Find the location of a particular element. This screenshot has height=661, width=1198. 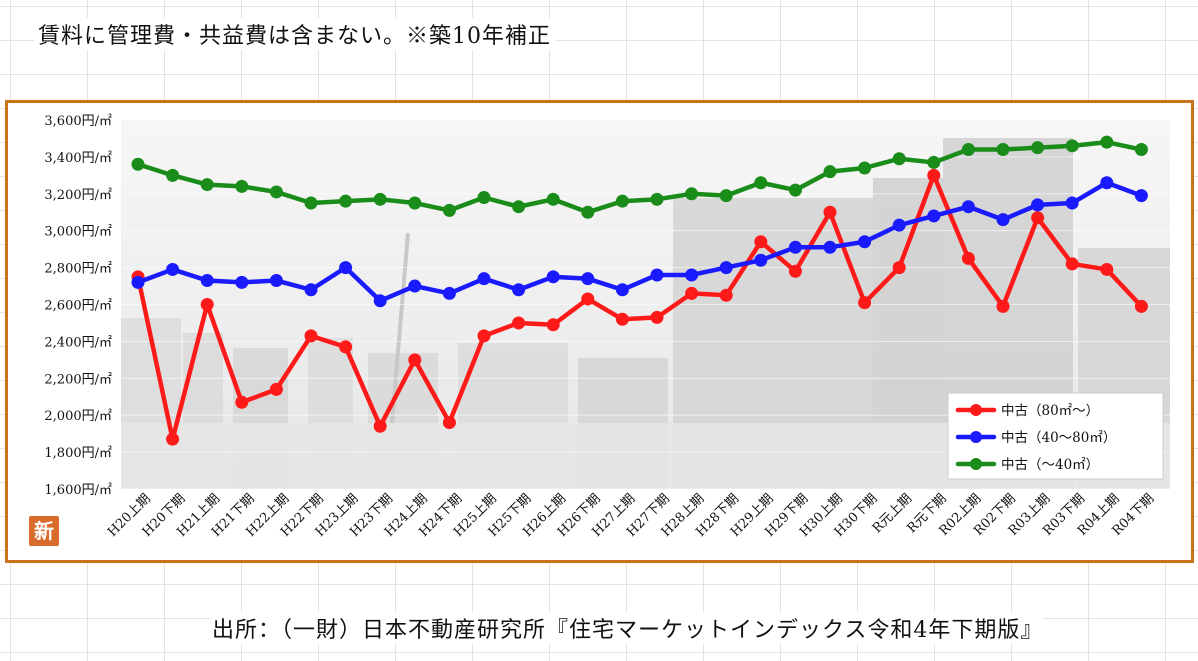

new-badge: 新 is located at coordinates (44, 531).